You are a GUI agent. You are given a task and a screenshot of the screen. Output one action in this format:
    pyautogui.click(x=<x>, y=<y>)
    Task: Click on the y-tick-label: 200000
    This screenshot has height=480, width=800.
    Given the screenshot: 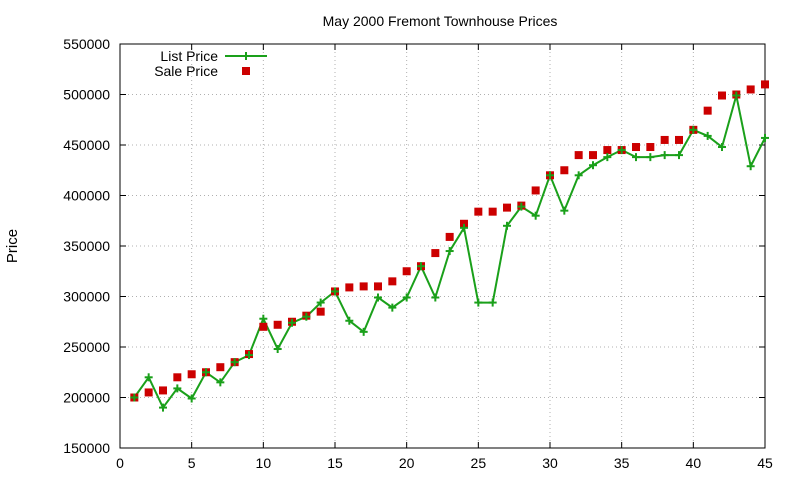 What is the action you would take?
    pyautogui.click(x=86, y=398)
    